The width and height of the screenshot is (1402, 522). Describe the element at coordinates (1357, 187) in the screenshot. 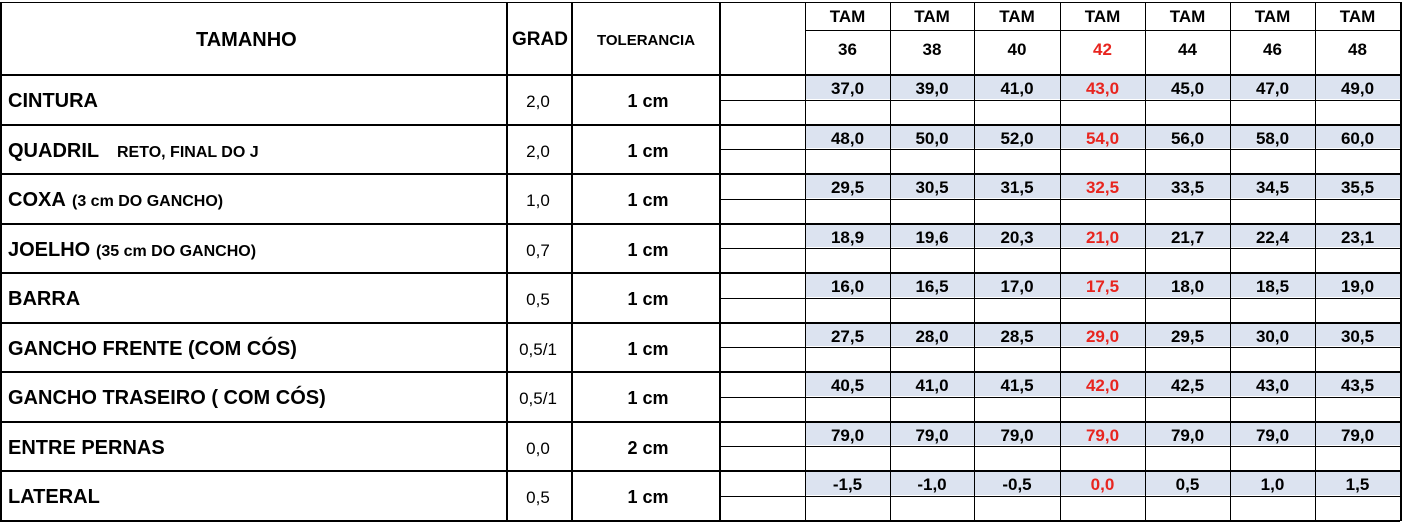

I see `value-cell: 35,5` at that location.